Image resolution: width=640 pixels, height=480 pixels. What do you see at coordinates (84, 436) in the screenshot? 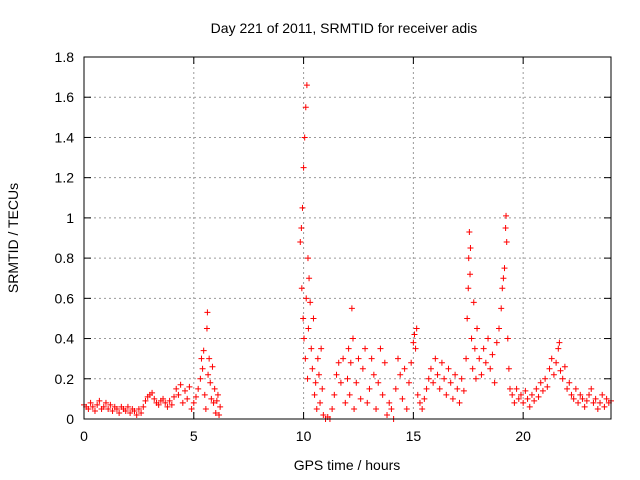
I see `x-tick-label: 0` at bounding box center [84, 436].